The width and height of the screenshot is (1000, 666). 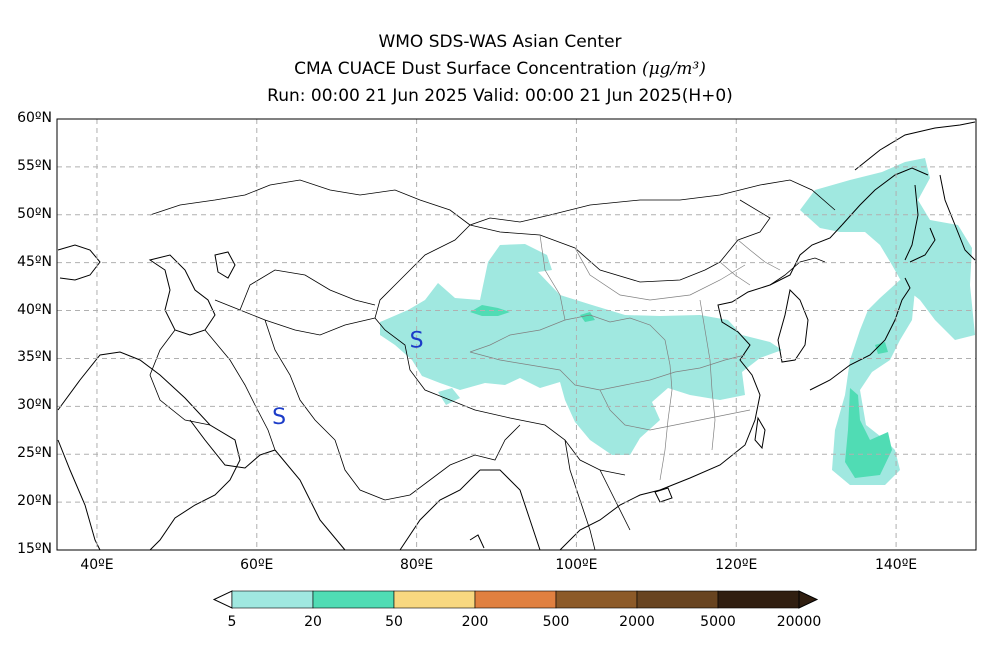 I want to click on coast-arctic-east, so click(x=915, y=146).